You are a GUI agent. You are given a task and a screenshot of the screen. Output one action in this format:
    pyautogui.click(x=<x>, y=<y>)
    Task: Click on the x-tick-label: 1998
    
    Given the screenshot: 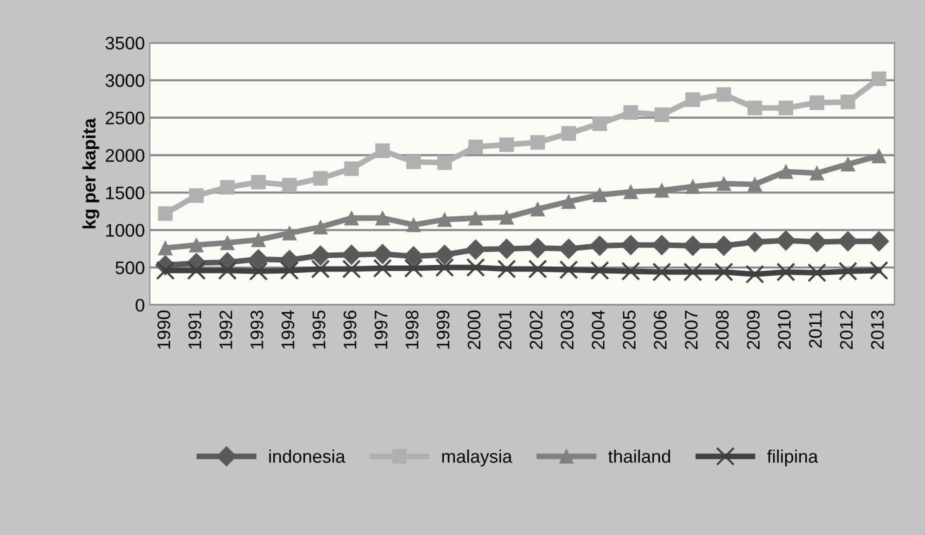 What is the action you would take?
    pyautogui.click(x=412, y=329)
    